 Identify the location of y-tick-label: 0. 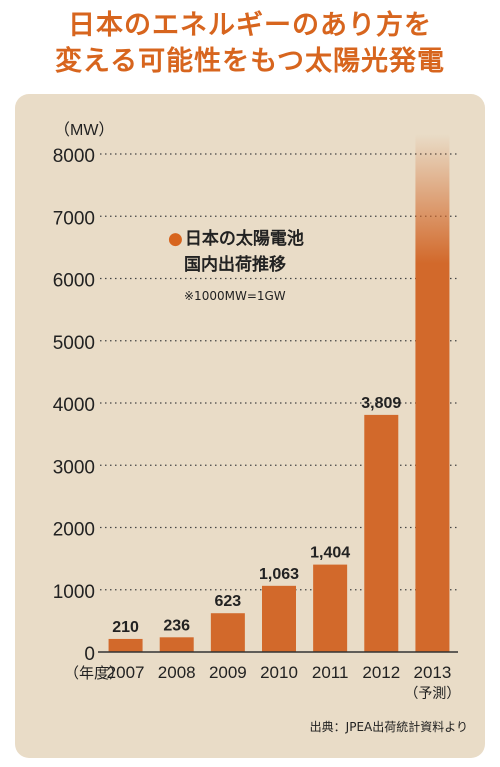
(89, 654).